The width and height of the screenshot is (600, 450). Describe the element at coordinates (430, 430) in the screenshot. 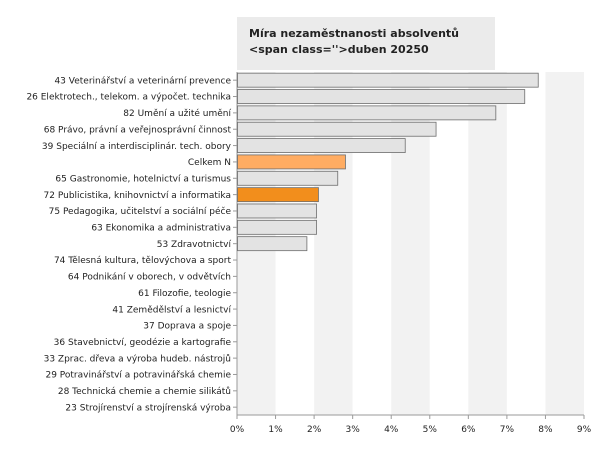

I see `x-tick-label: 5%` at that location.